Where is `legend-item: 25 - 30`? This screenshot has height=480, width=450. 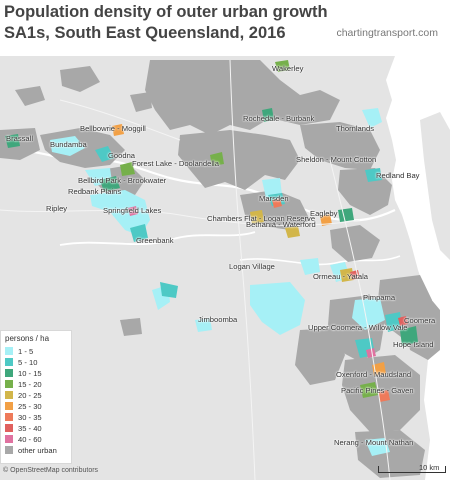 legend-item: 25 - 30 is located at coordinates (23, 407).